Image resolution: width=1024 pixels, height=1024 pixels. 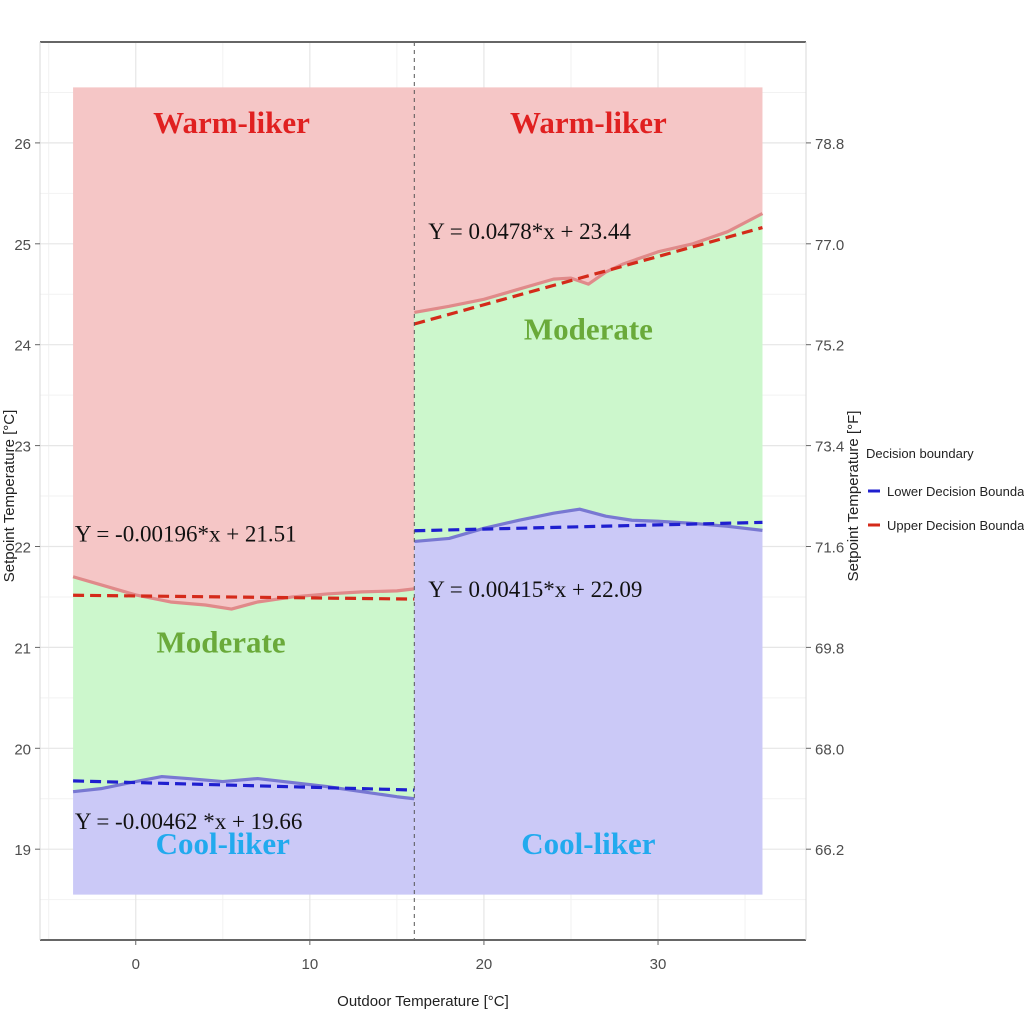 I want to click on y-axis-title-right: Setpoint Temperature [°F], so click(x=853, y=496).